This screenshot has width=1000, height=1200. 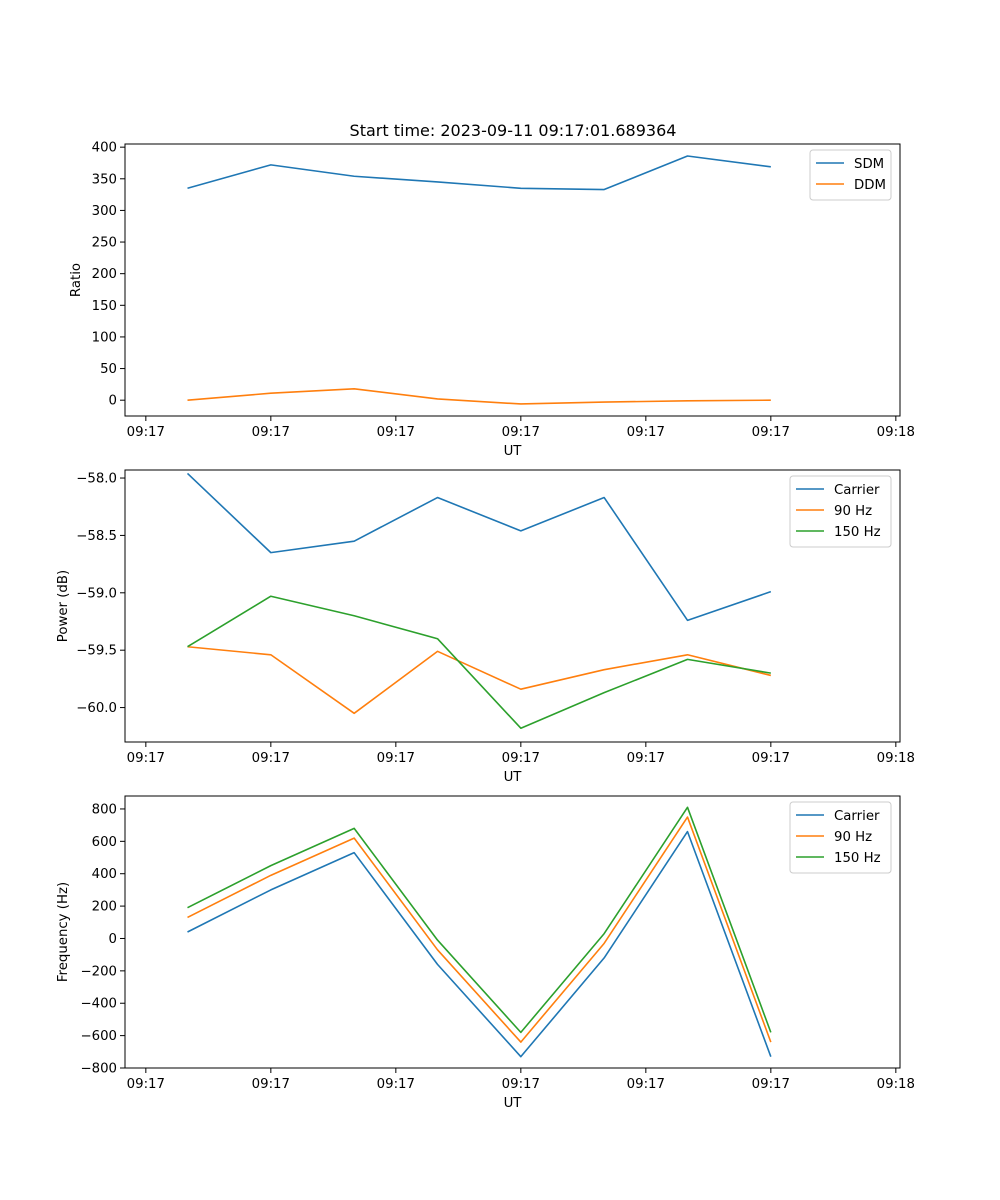 What do you see at coordinates (104, 337) in the screenshot?
I see `y-tick-label: 100` at bounding box center [104, 337].